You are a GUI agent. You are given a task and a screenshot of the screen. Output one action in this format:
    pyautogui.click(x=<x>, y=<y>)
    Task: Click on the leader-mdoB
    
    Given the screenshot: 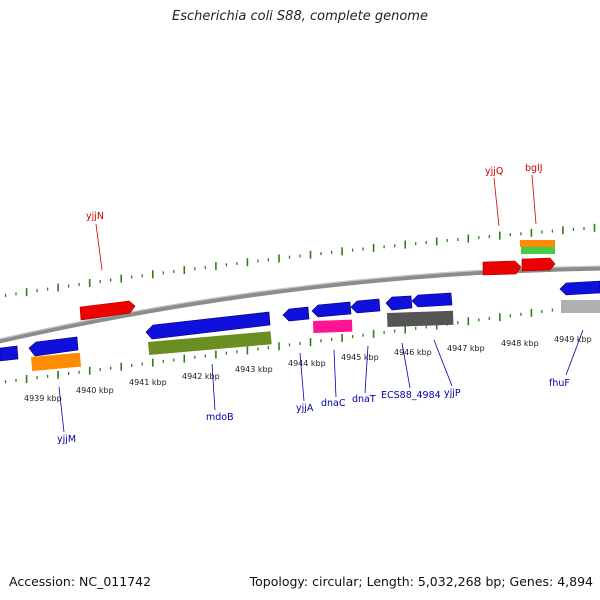 What is the action you would take?
    pyautogui.click(x=213, y=387)
    